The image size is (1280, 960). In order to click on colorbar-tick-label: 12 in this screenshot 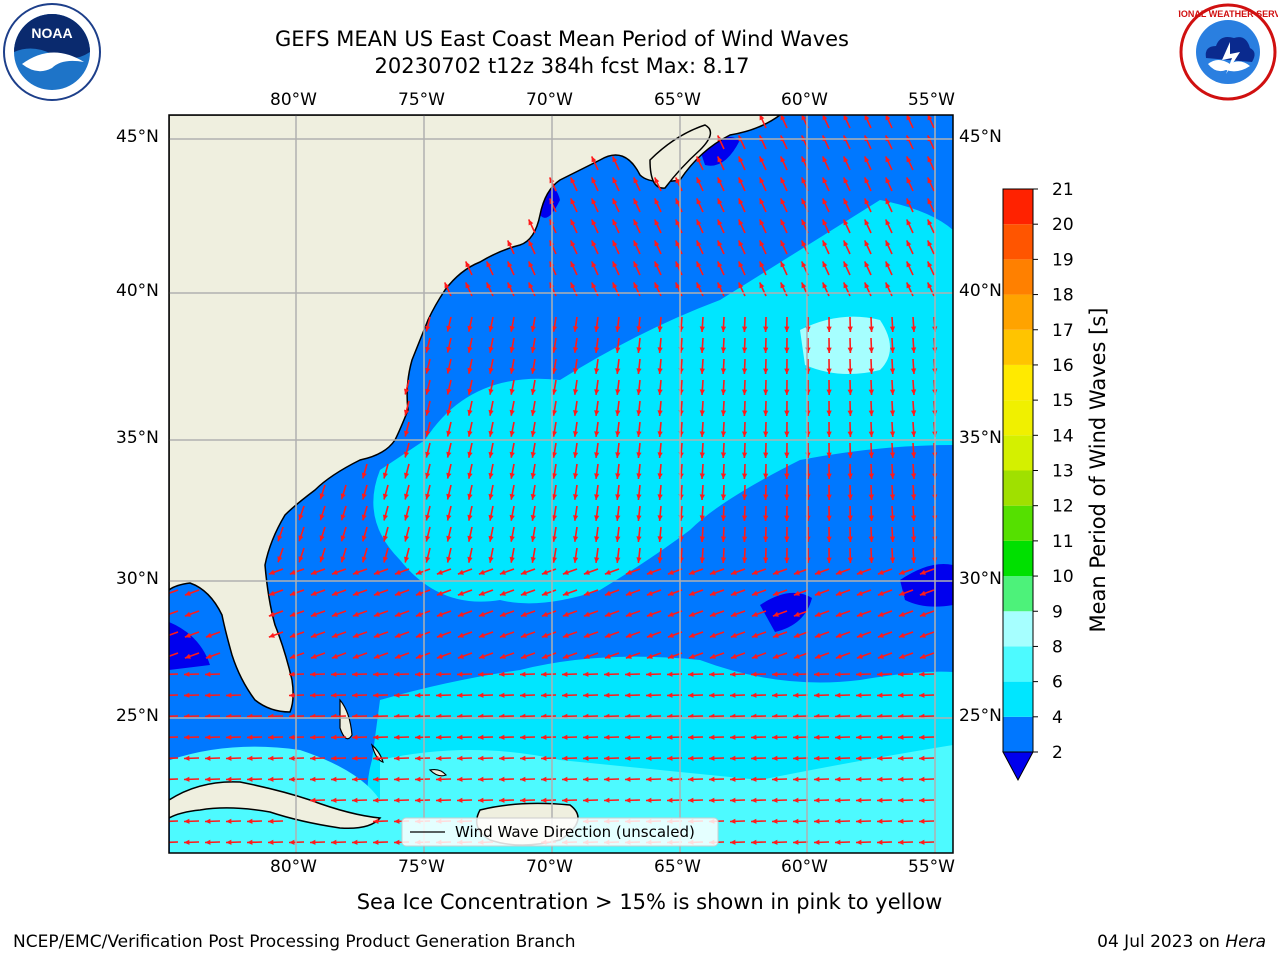, I will do `click(1063, 507)`.